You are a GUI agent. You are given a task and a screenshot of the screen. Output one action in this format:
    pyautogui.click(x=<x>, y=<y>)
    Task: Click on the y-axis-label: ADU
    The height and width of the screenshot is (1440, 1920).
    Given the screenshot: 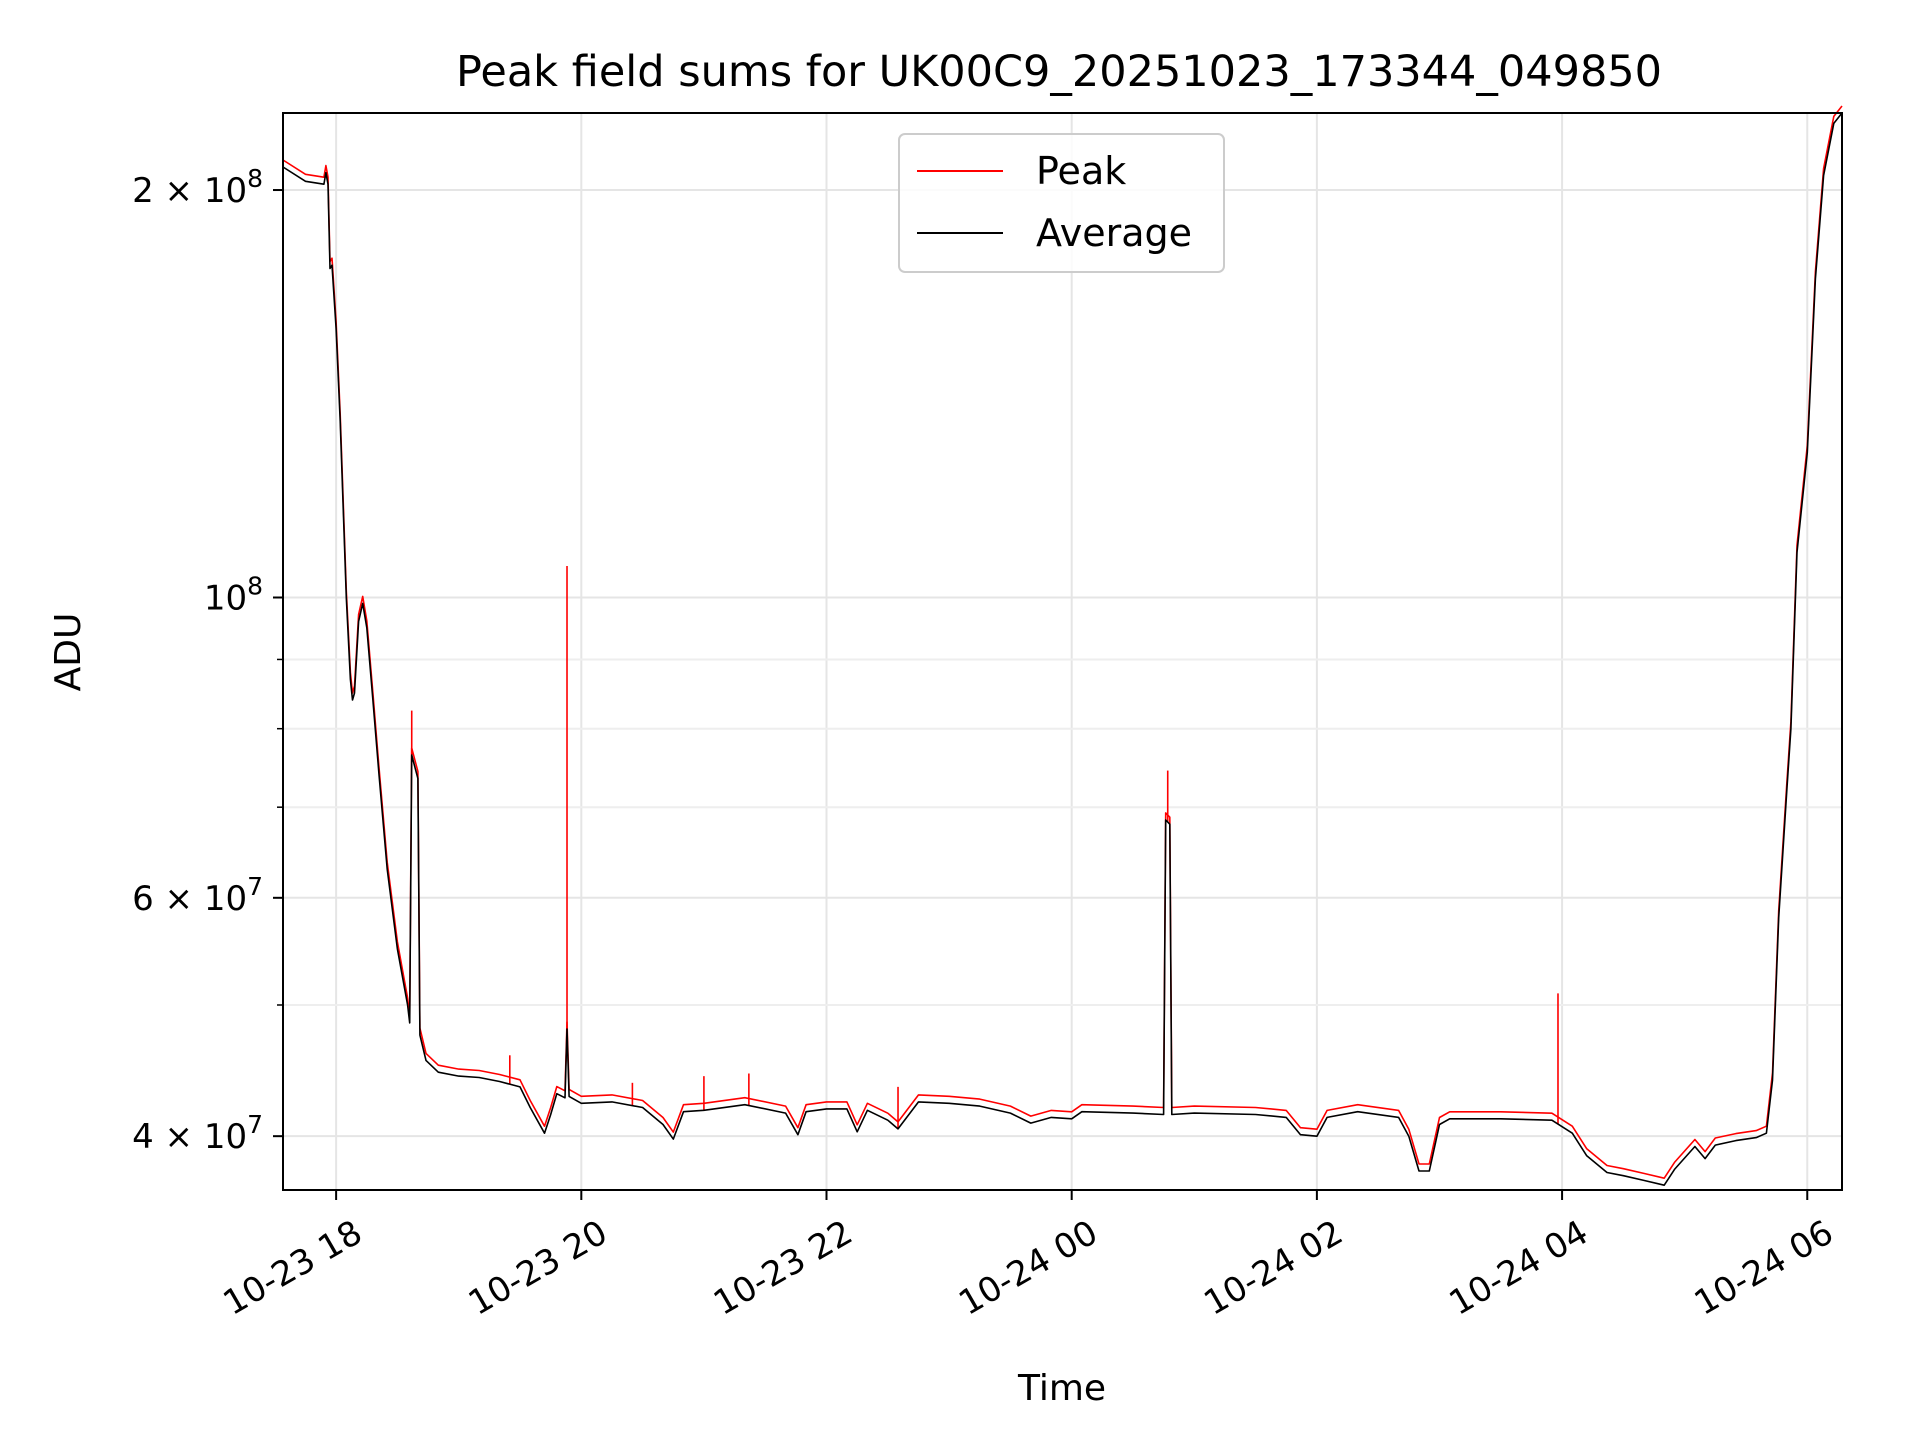 What is the action you would take?
    pyautogui.click(x=68, y=652)
    